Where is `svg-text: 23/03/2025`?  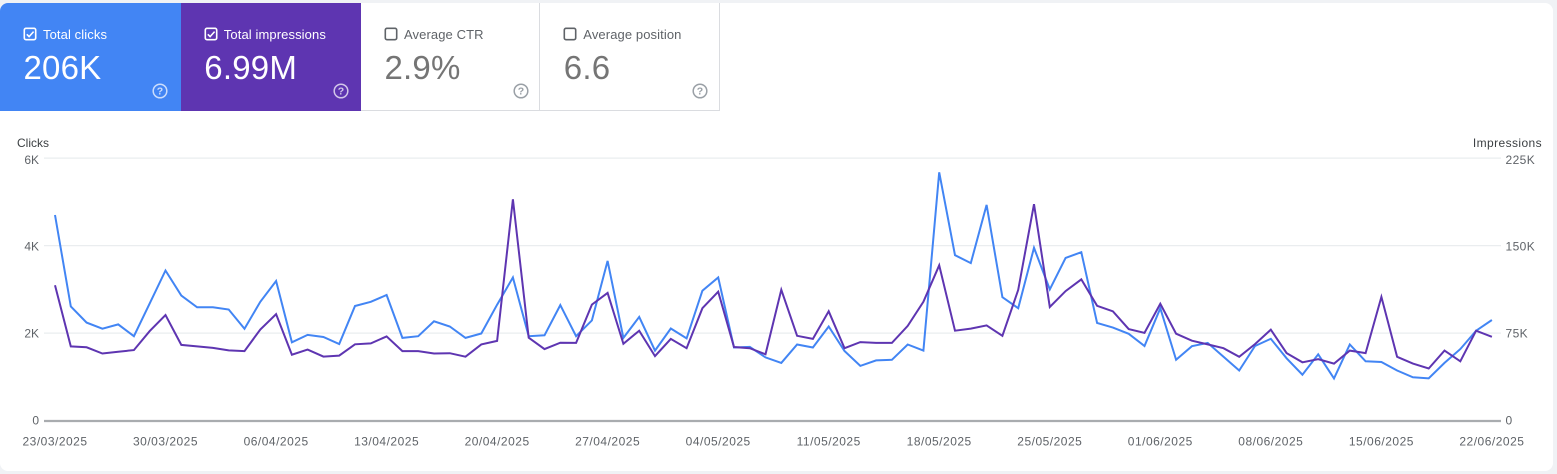
svg-text: 23/03/2025 is located at coordinates (54, 441).